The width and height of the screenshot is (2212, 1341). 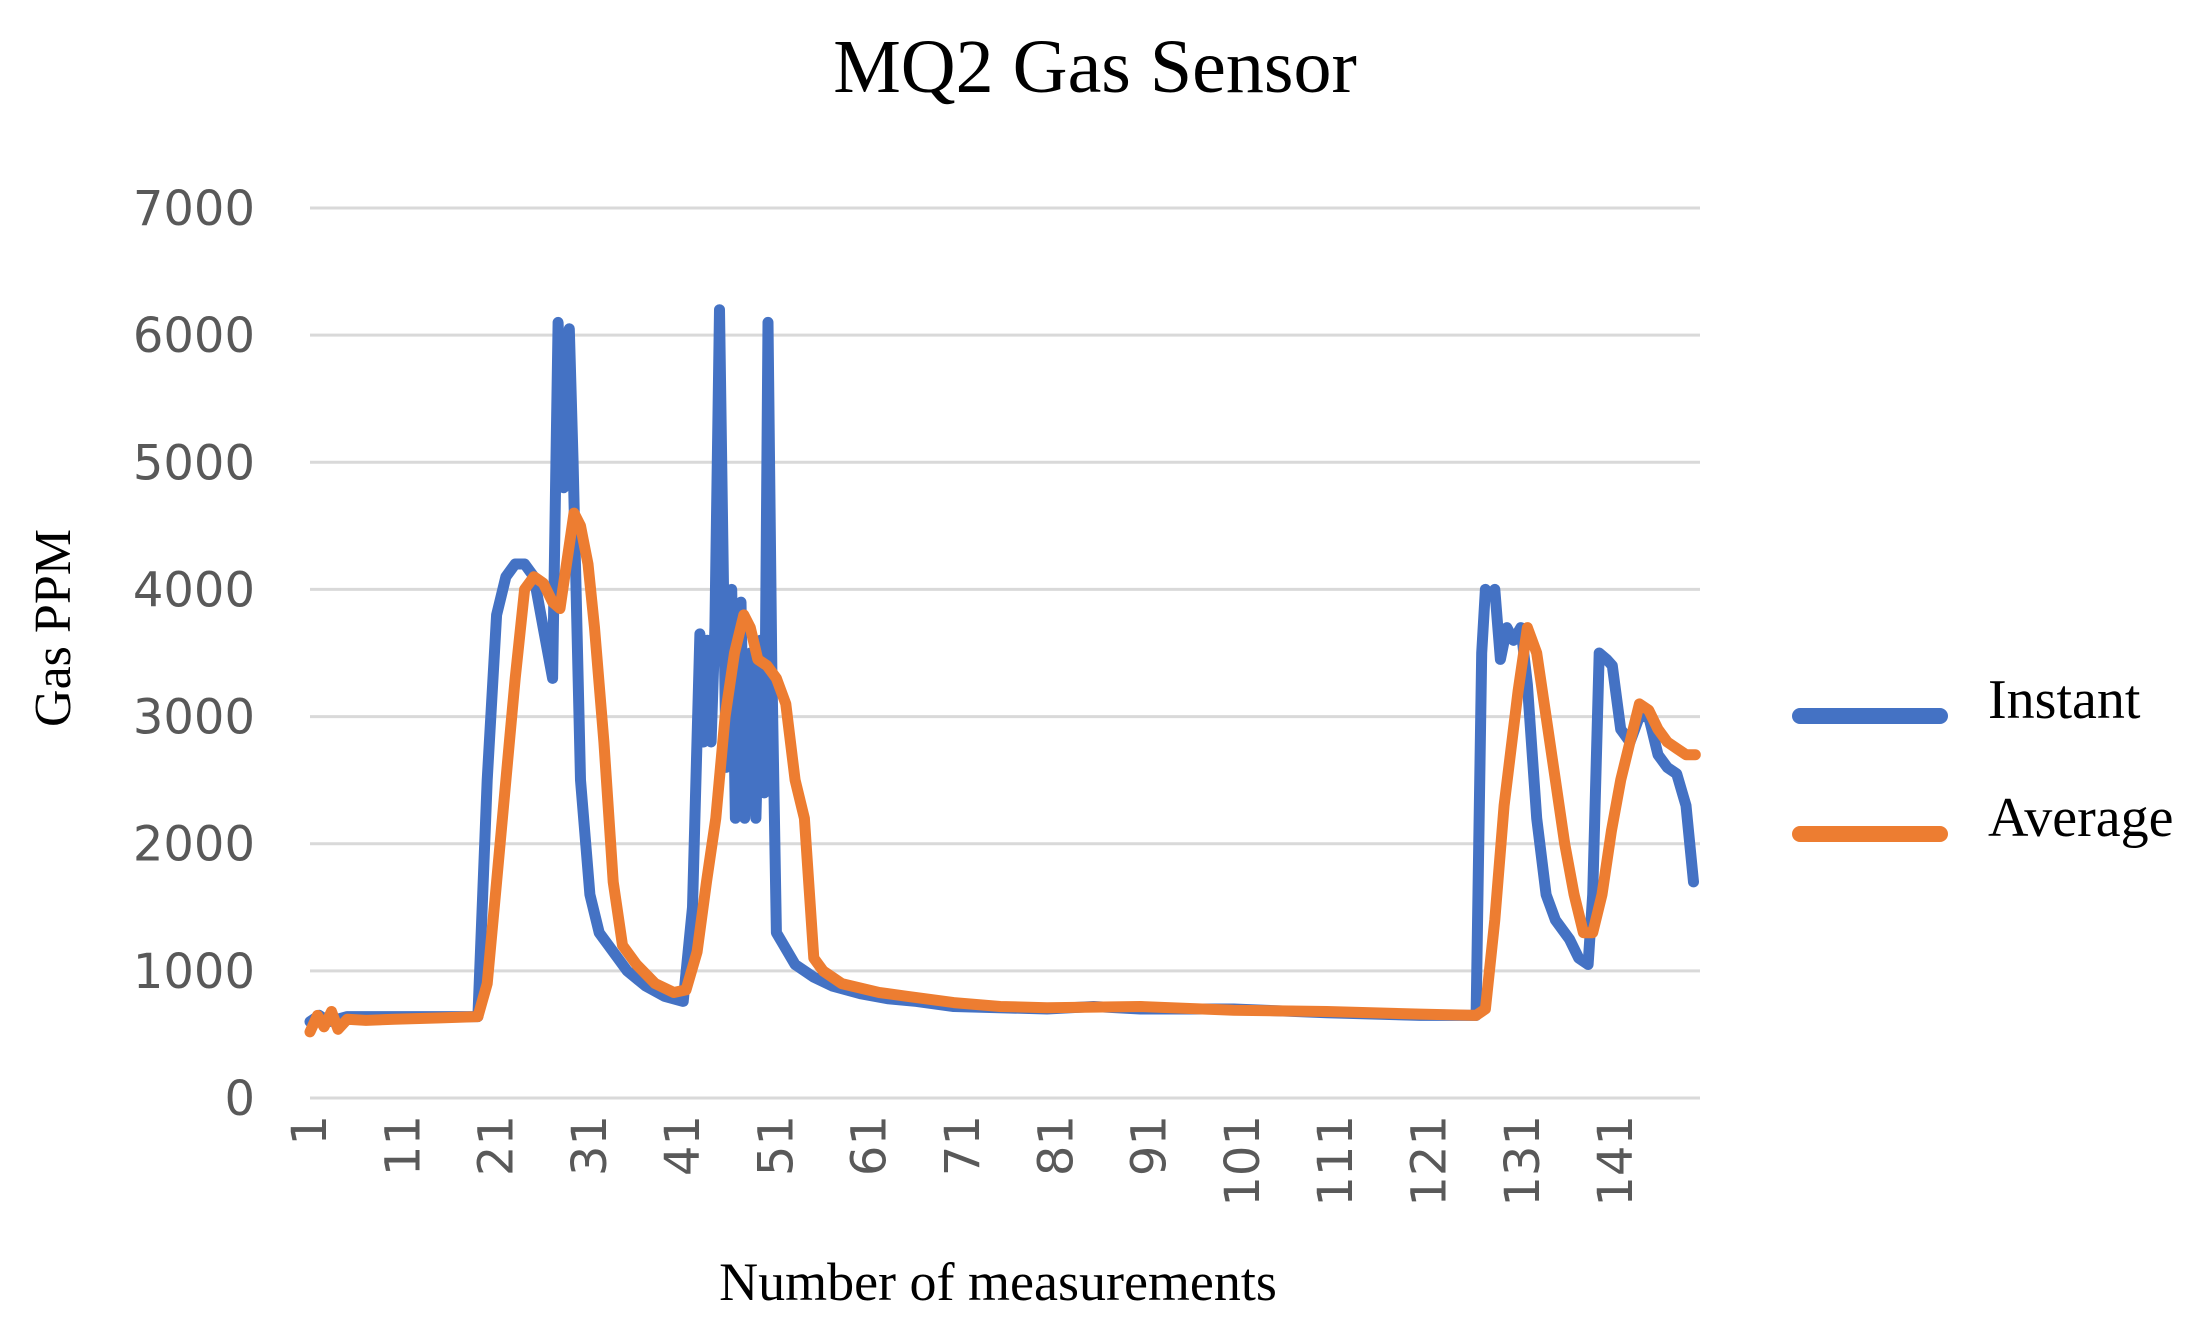 I want to click on legend: Instant Average, so click(x=1983, y=759).